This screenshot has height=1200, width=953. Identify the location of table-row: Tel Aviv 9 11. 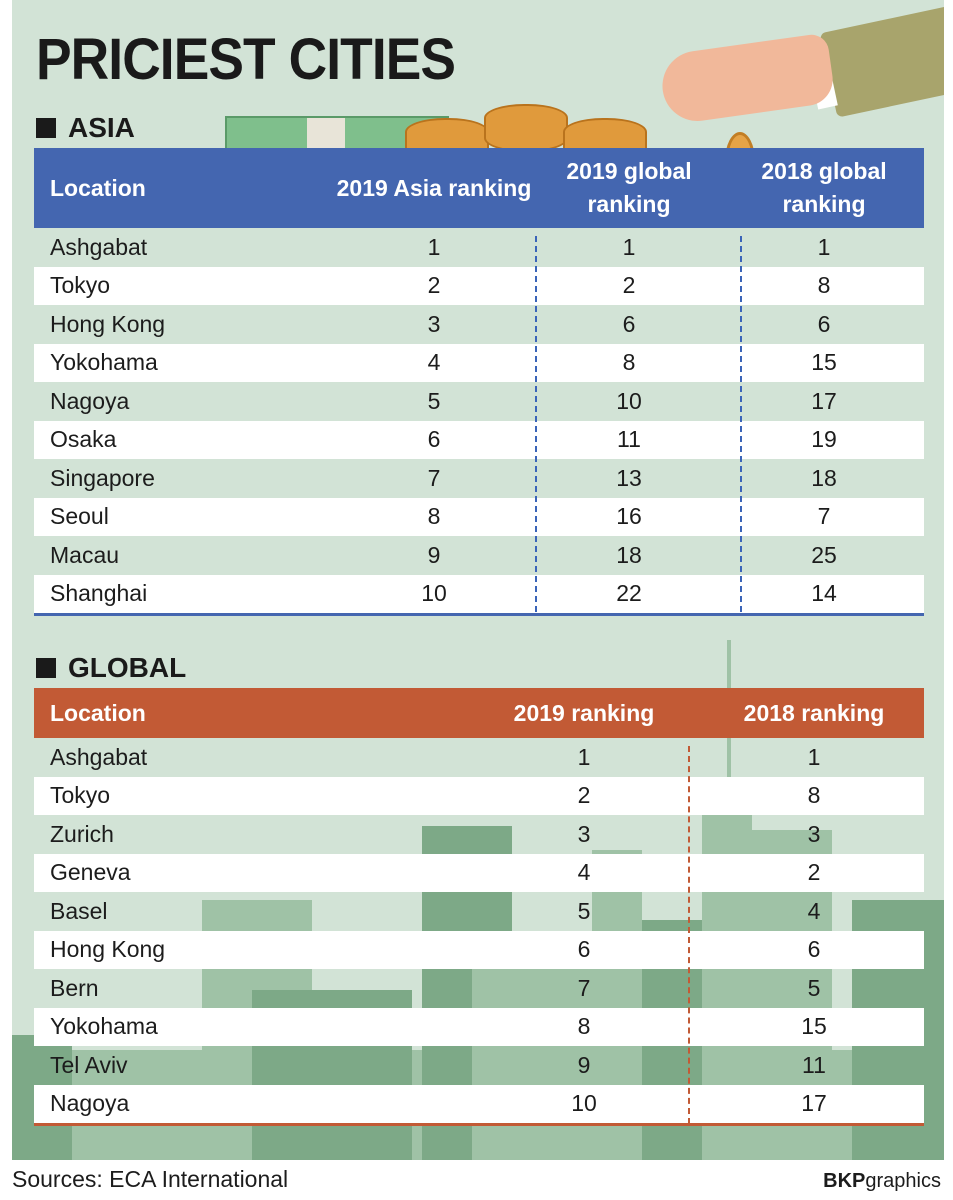
(479, 1065).